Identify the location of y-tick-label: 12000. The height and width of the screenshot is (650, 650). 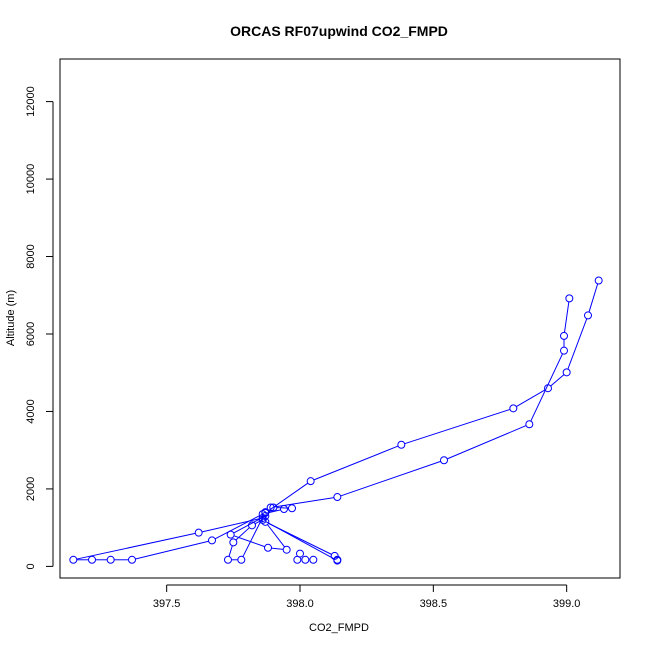
(31, 101).